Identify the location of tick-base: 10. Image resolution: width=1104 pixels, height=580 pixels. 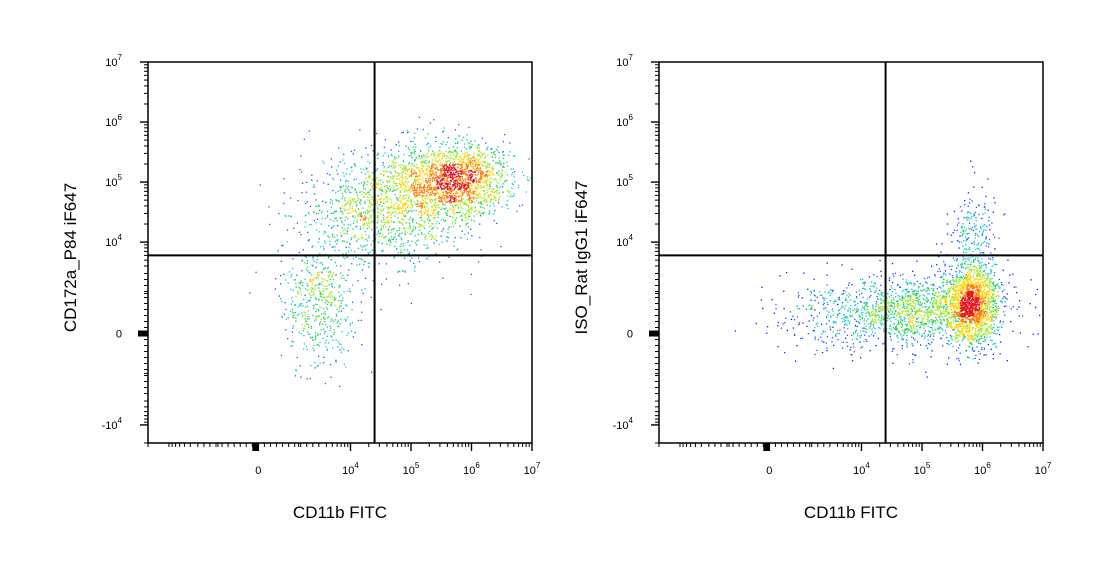
(111, 243).